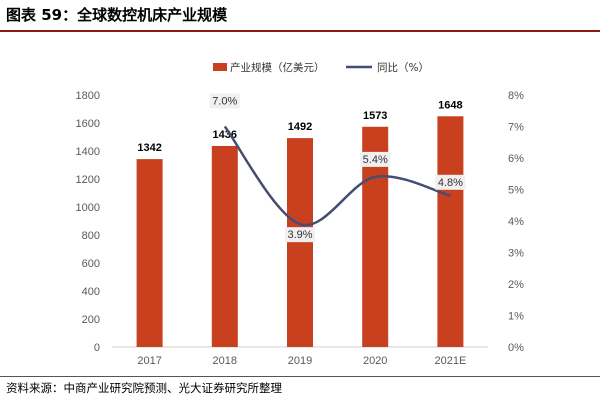 Image resolution: width=600 pixels, height=400 pixels. I want to click on bar-value-labels: 1342 1436 1492 1573 1648, so click(299, 126).